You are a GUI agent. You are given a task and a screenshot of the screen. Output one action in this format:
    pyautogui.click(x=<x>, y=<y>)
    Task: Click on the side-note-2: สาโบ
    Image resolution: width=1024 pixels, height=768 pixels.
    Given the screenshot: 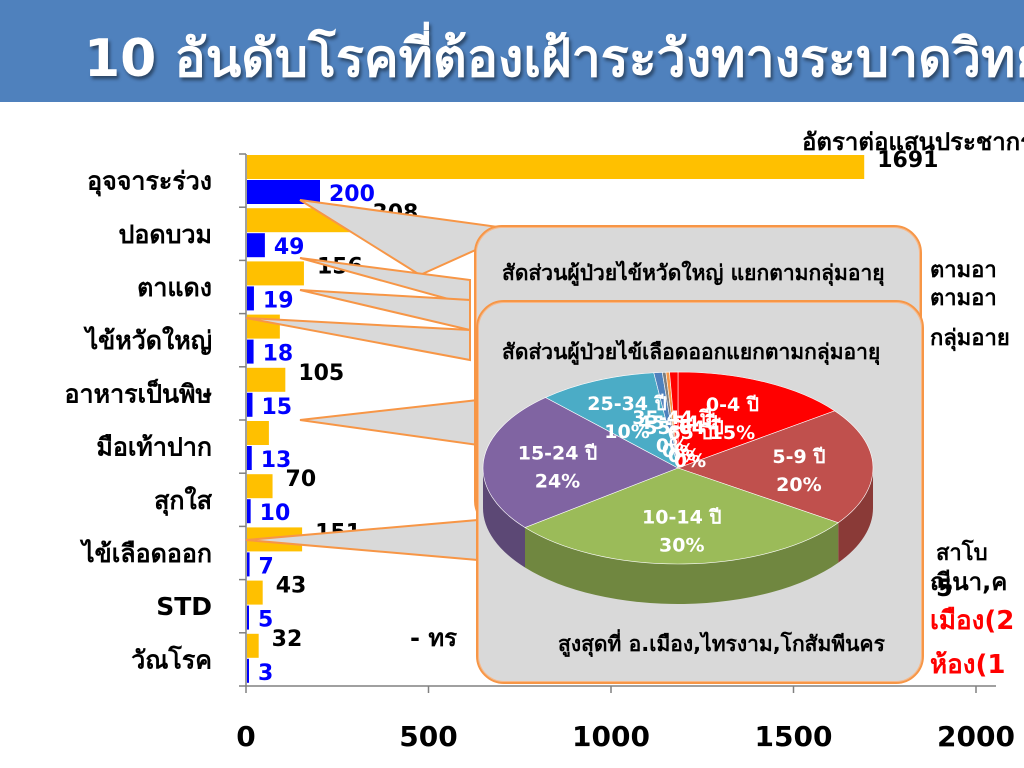 What is the action you would take?
    pyautogui.click(x=962, y=553)
    